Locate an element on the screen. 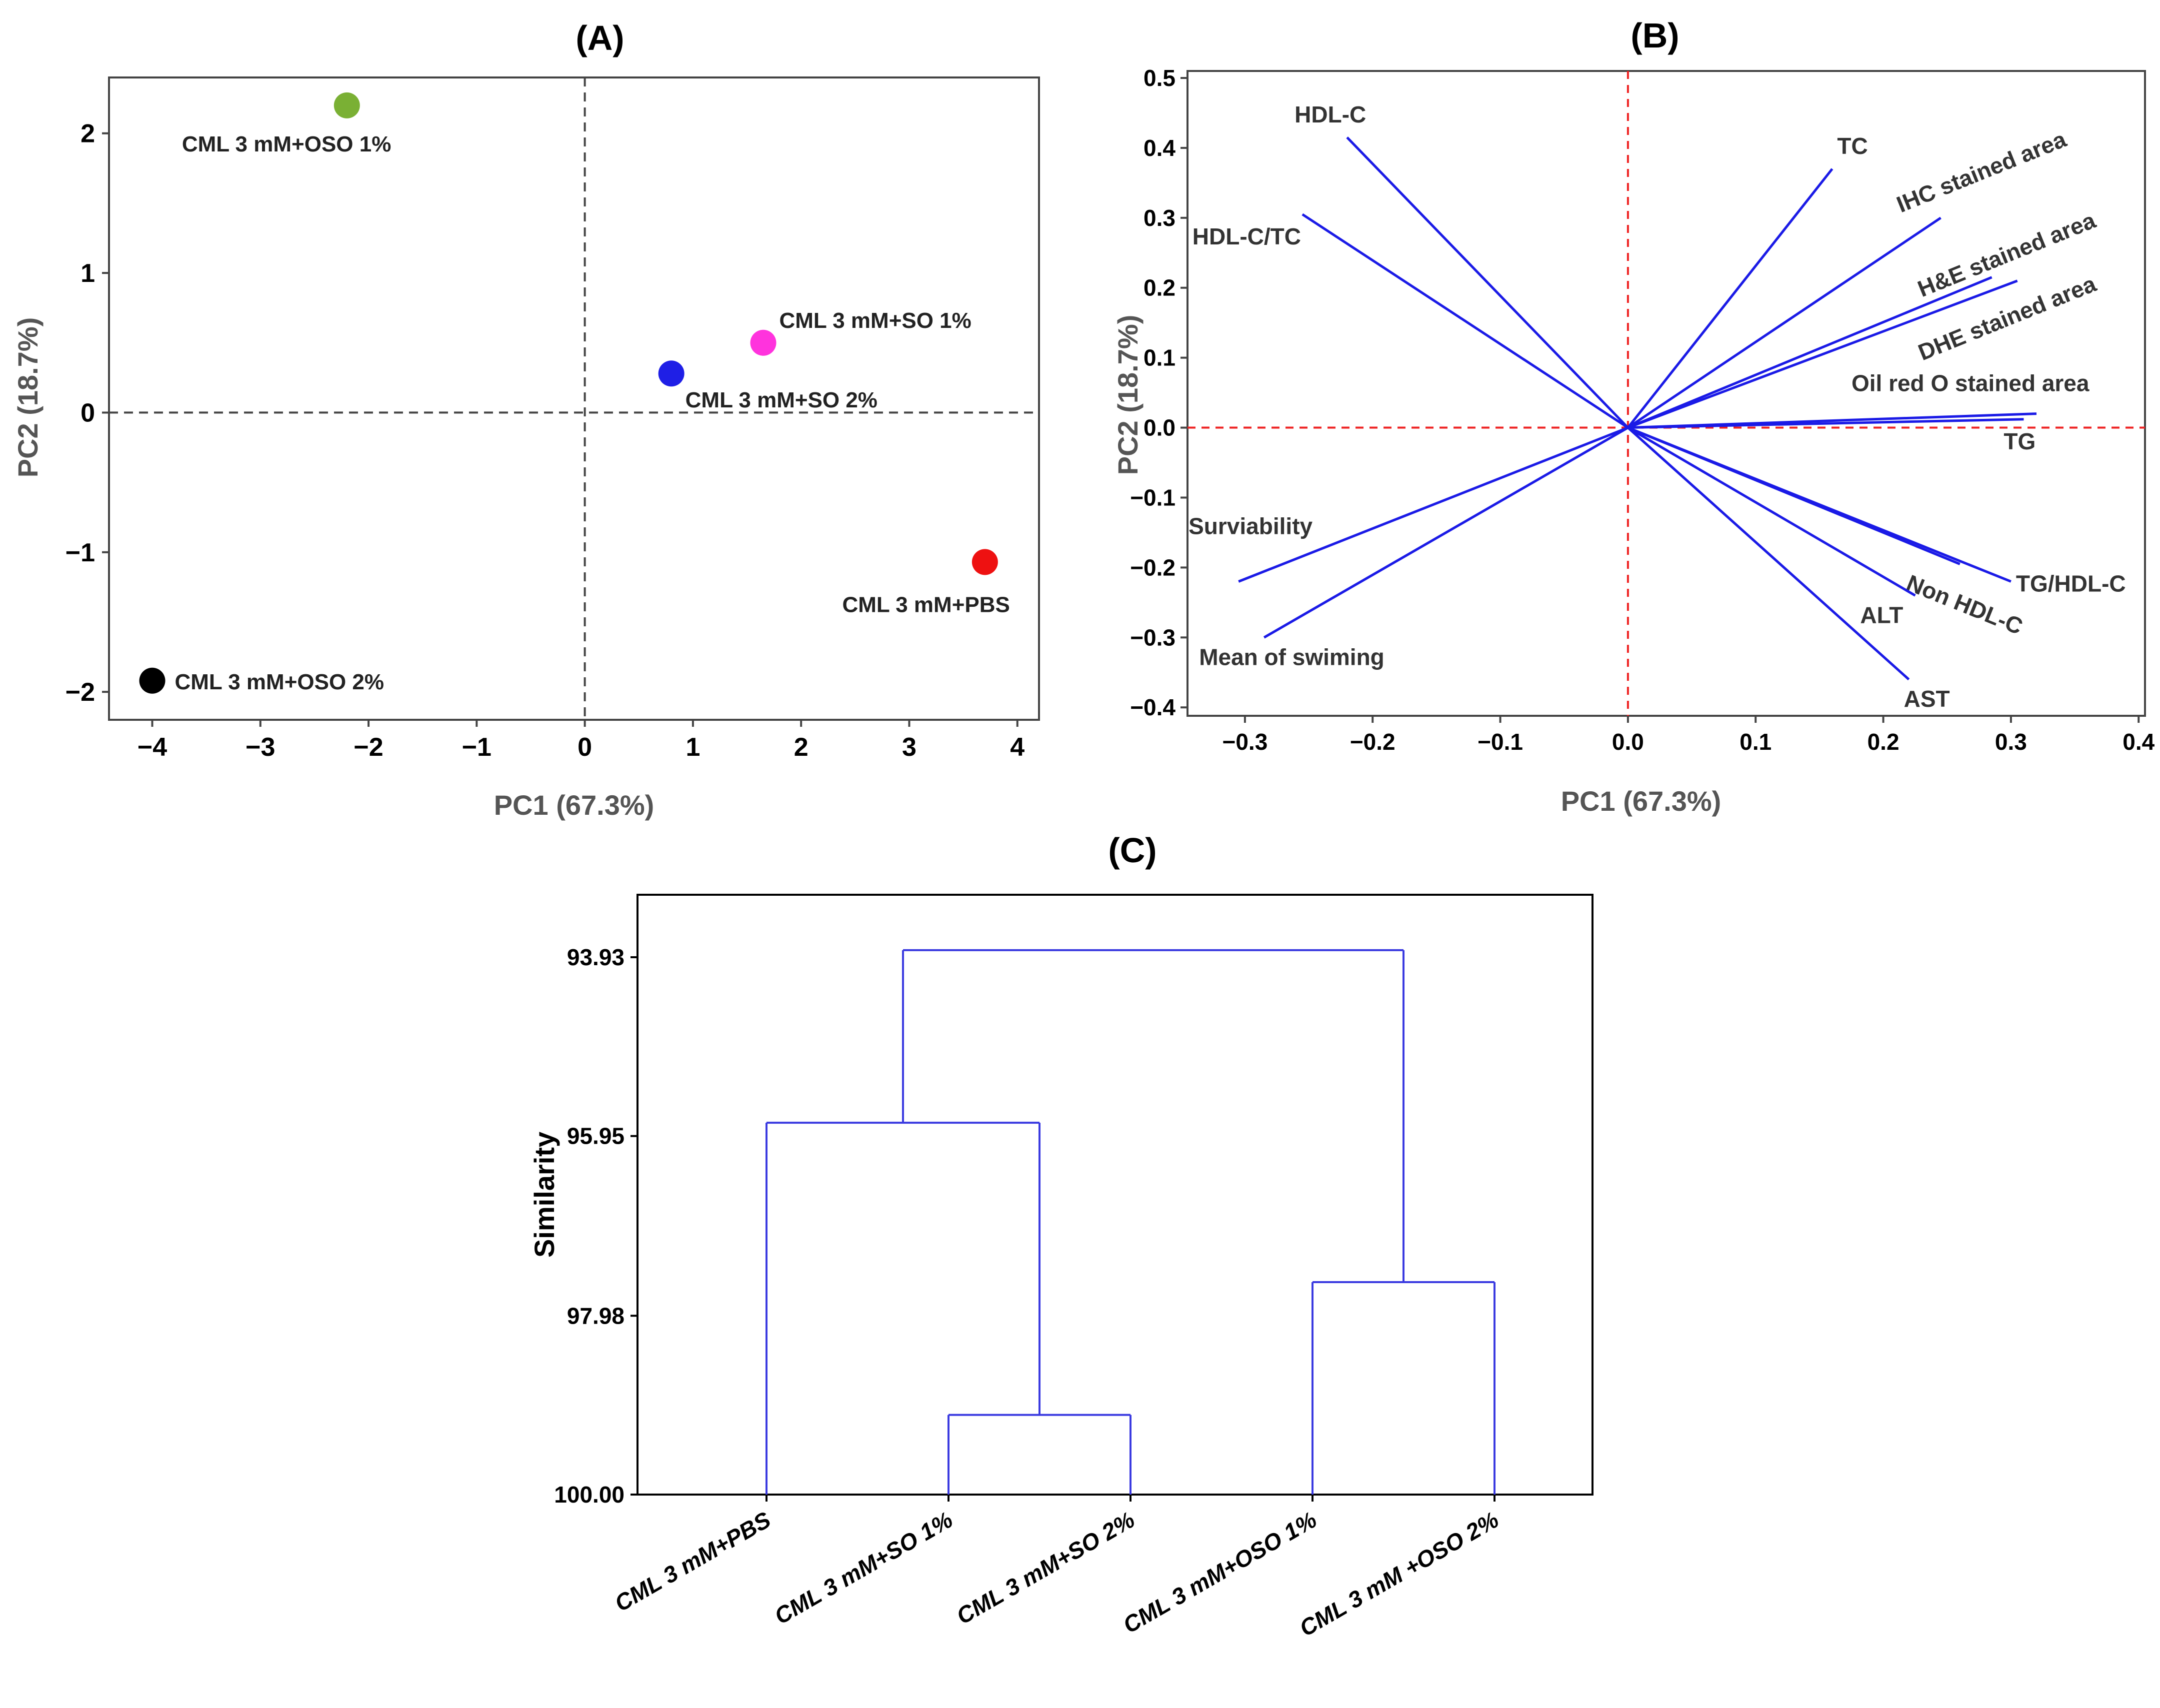  b-loading-label: TG is located at coordinates (2020, 441).